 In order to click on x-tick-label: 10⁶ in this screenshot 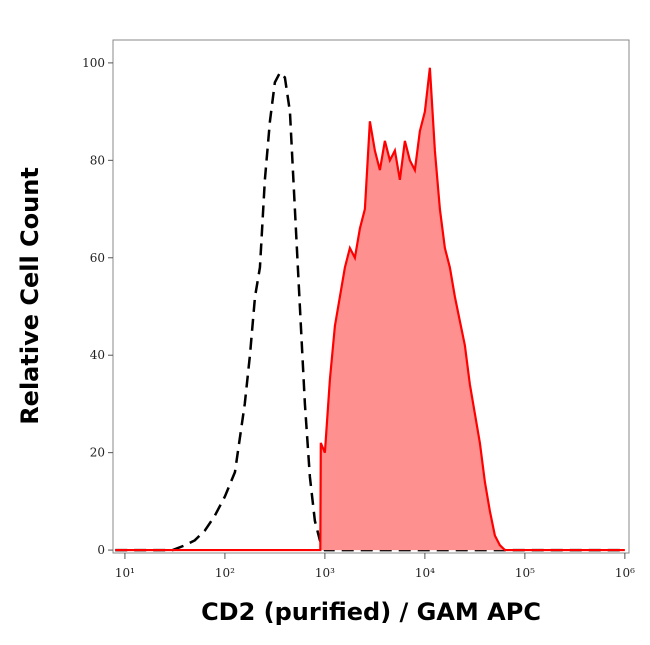, I will do `click(625, 573)`.